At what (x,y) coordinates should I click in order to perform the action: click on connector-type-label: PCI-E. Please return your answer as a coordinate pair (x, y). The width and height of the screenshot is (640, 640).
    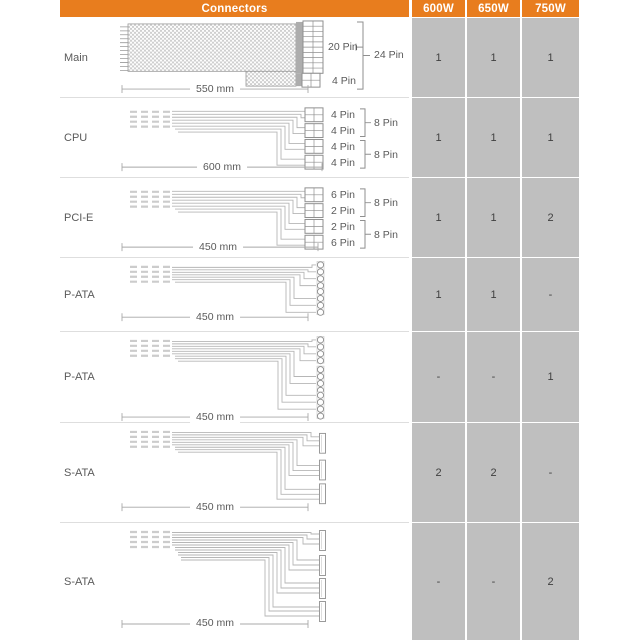
    Looking at the image, I should click on (79, 217).